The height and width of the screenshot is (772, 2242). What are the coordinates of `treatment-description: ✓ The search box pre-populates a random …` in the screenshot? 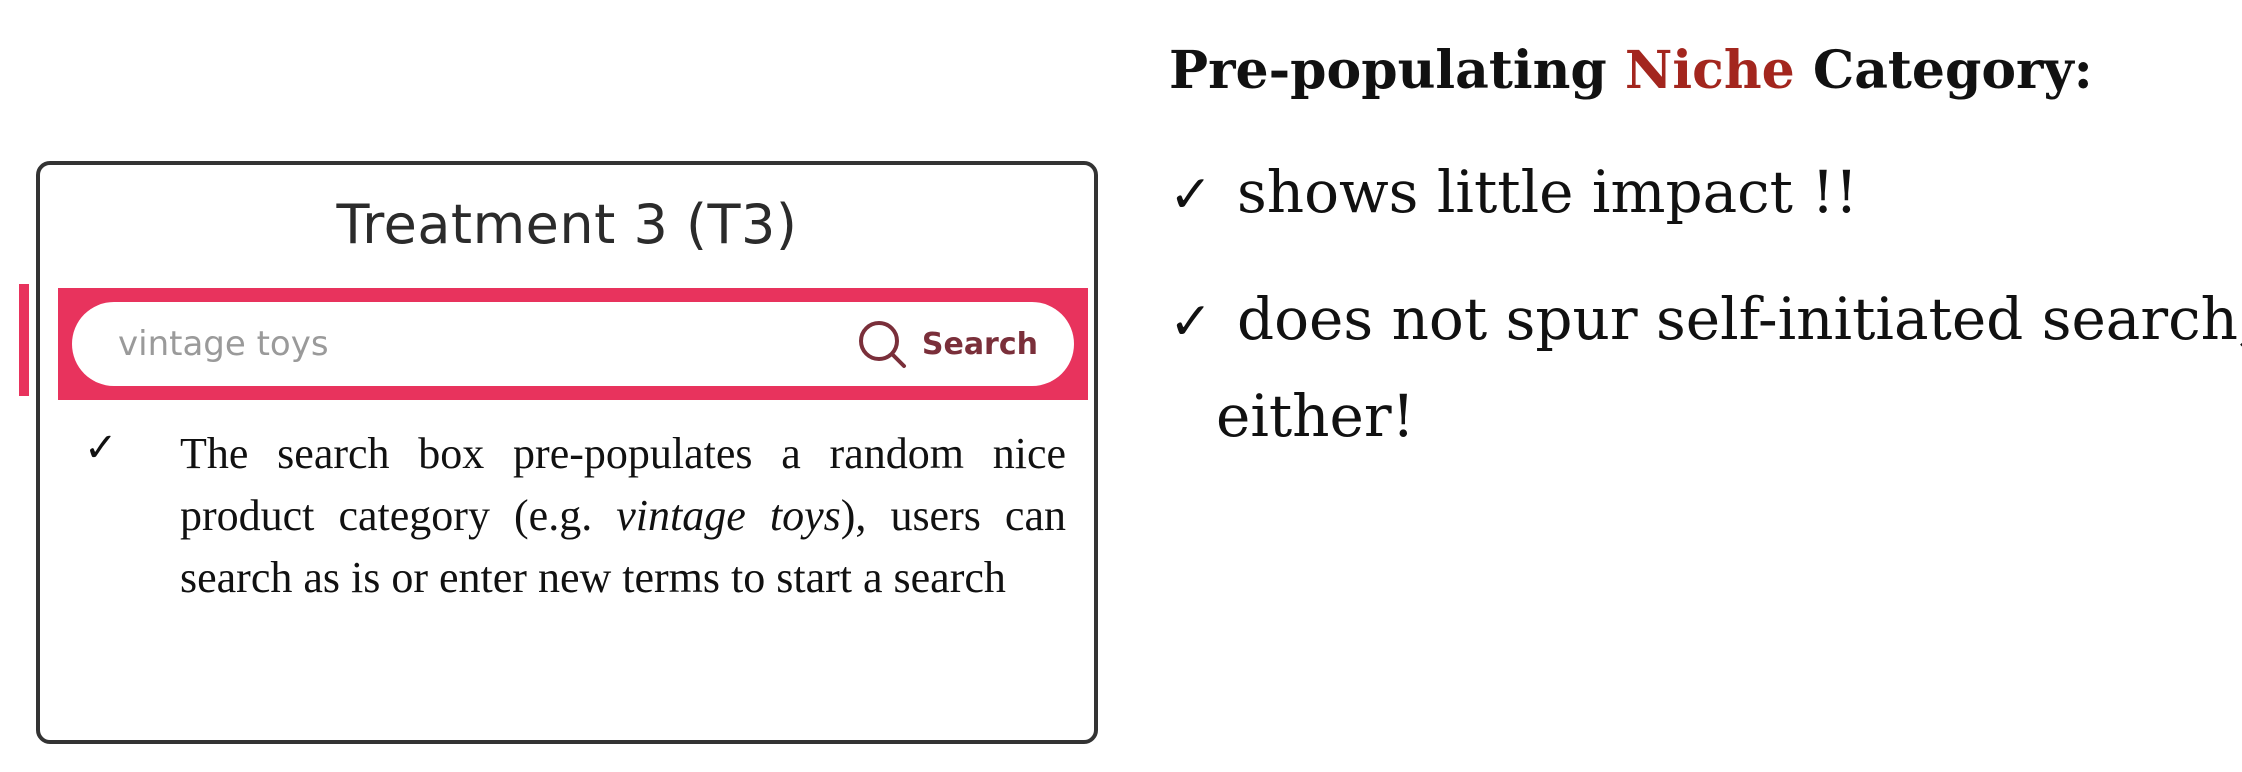 It's located at (579, 516).